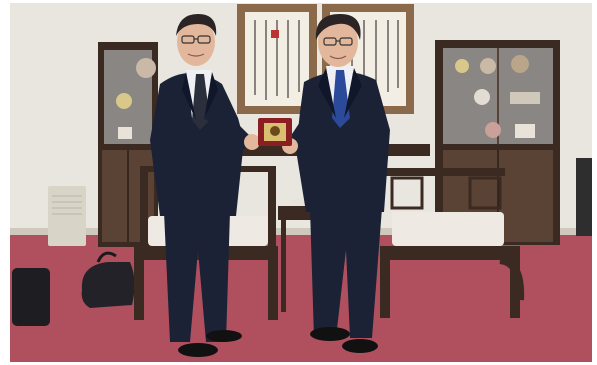 The width and height of the screenshot is (597, 365). I want to click on calligraphy-scroll-left, so click(277, 59).